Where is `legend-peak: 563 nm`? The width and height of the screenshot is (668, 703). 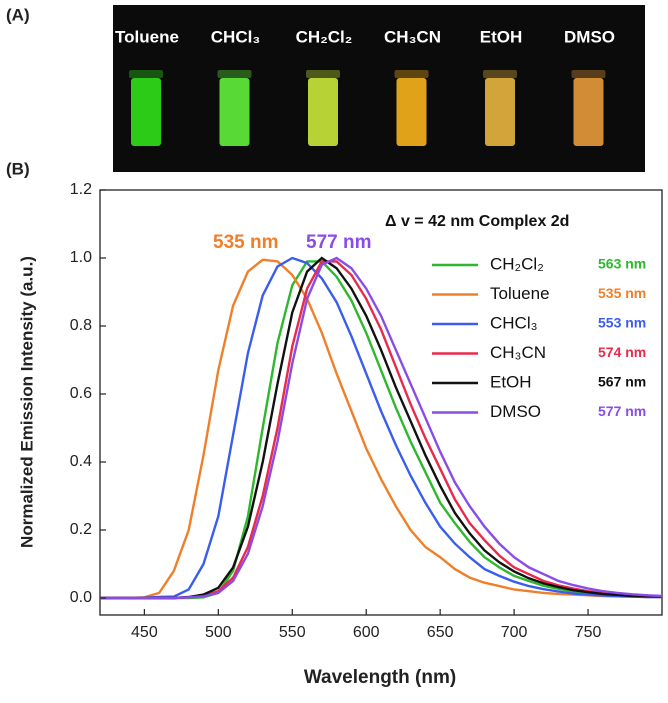 legend-peak: 563 nm is located at coordinates (622, 264).